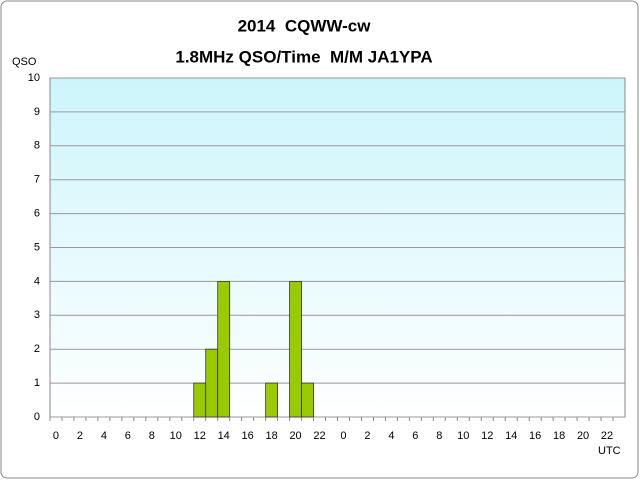 This screenshot has height=480, width=640. What do you see at coordinates (37, 281) in the screenshot?
I see `y-tick-label: 4` at bounding box center [37, 281].